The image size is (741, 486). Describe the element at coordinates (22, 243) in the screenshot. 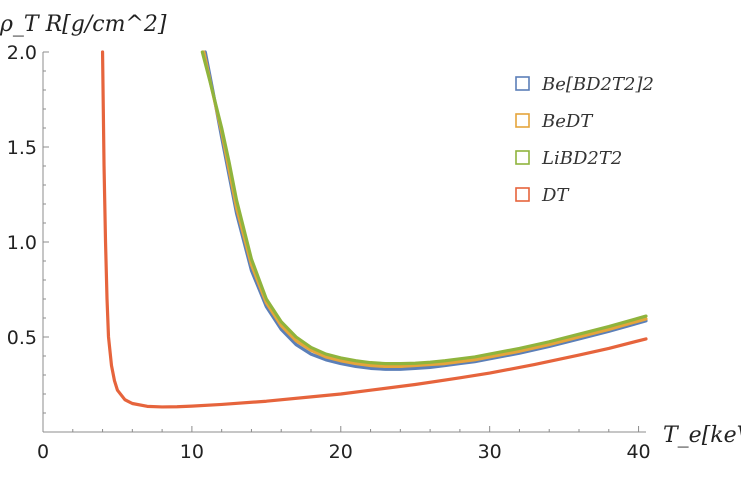

I see `y-tick-label: 1.0` at that location.